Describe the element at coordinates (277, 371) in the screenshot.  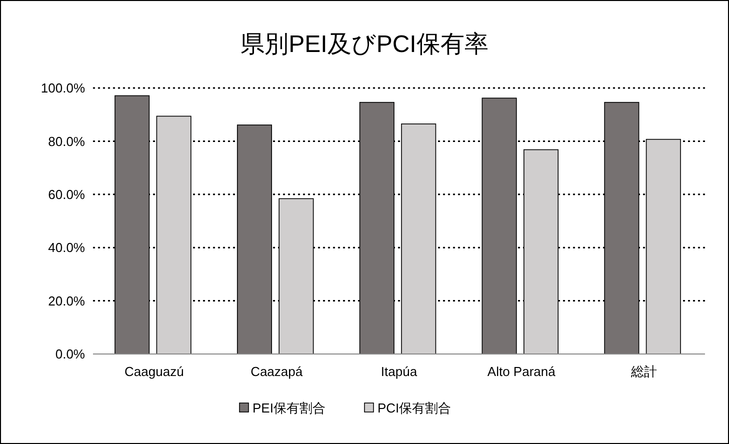
I see `x-tick-label: Caazapá` at that location.